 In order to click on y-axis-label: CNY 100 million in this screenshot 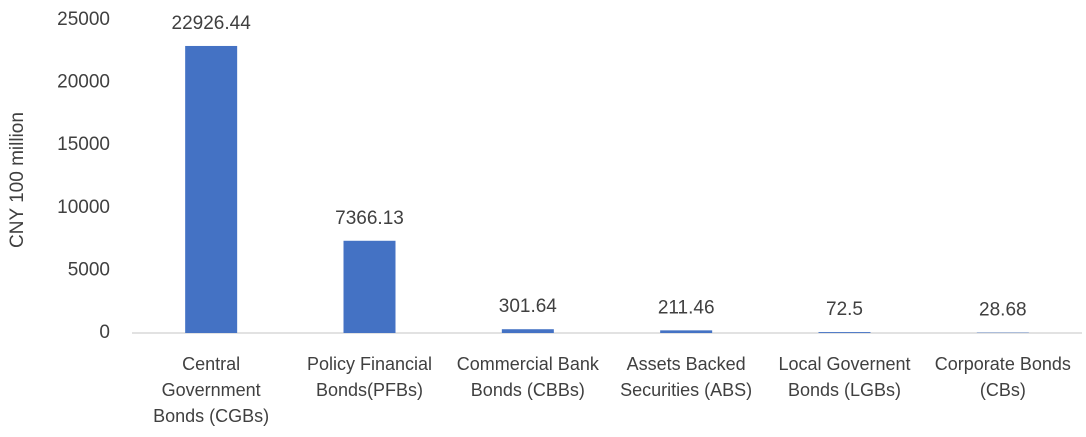, I will do `click(17, 180)`.